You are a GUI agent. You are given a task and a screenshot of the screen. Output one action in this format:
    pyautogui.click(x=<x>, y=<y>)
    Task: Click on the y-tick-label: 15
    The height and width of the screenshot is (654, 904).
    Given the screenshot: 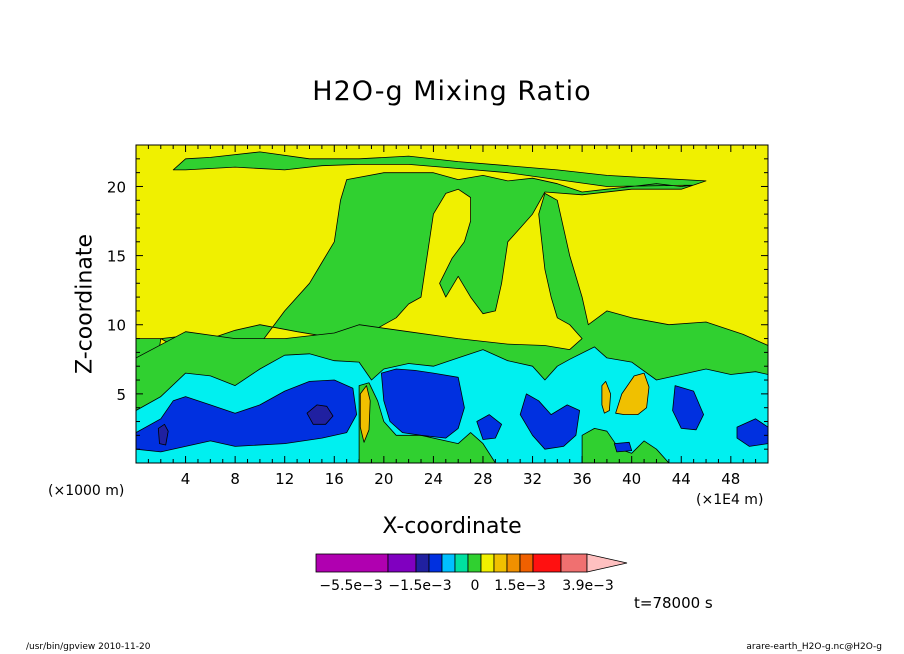 What is the action you would take?
    pyautogui.click(x=116, y=257)
    